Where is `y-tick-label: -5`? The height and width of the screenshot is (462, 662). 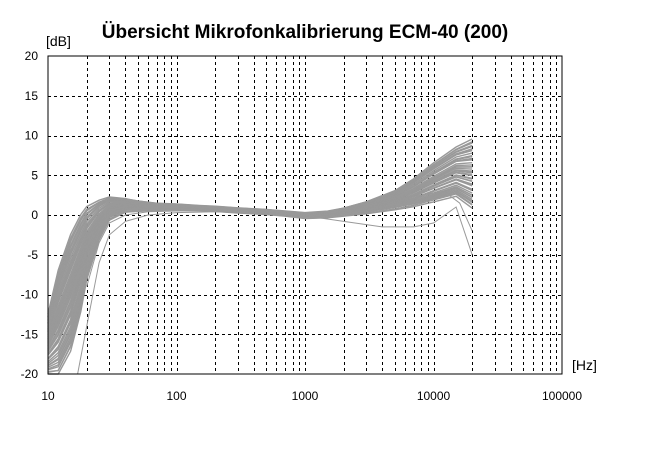 y-tick-label: -5 is located at coordinates (32, 255).